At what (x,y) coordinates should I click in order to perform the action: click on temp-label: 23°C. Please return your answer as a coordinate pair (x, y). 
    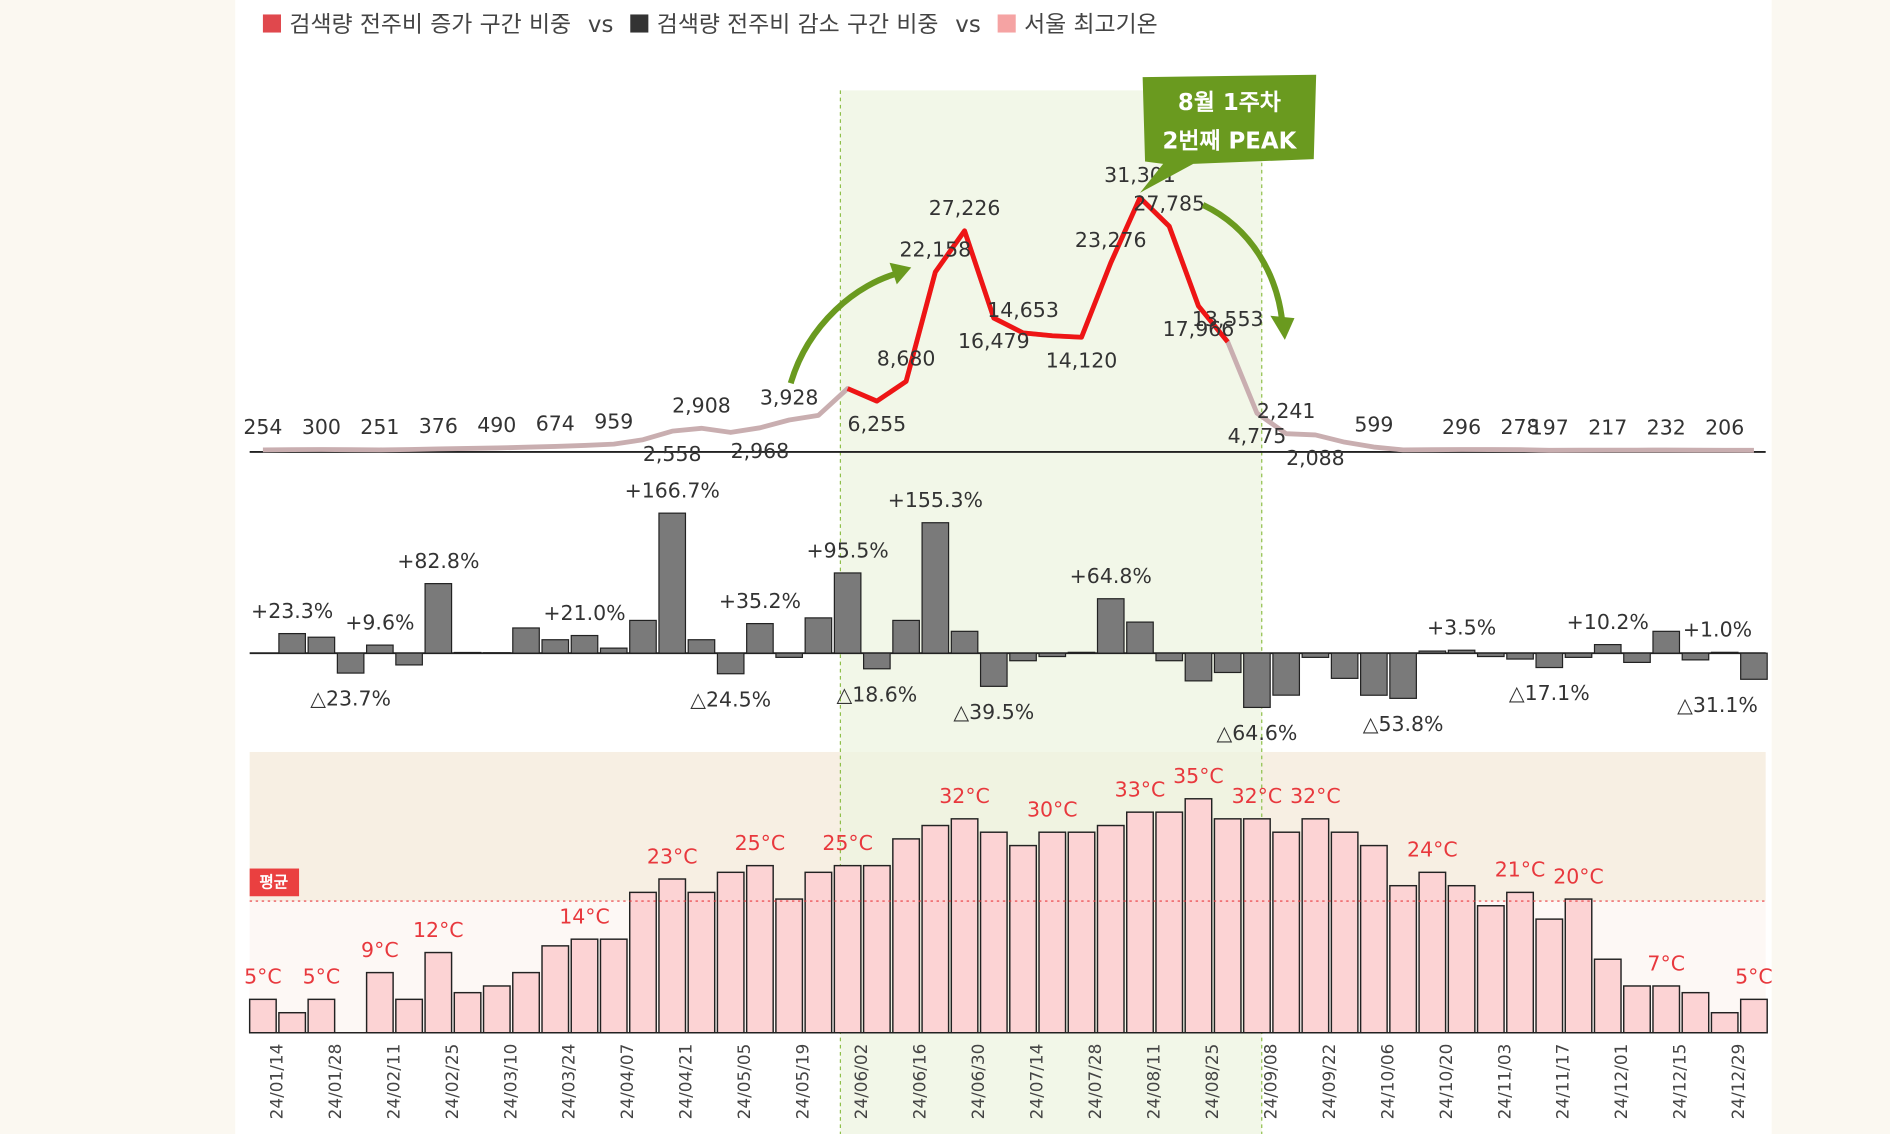
    Looking at the image, I should click on (672, 856).